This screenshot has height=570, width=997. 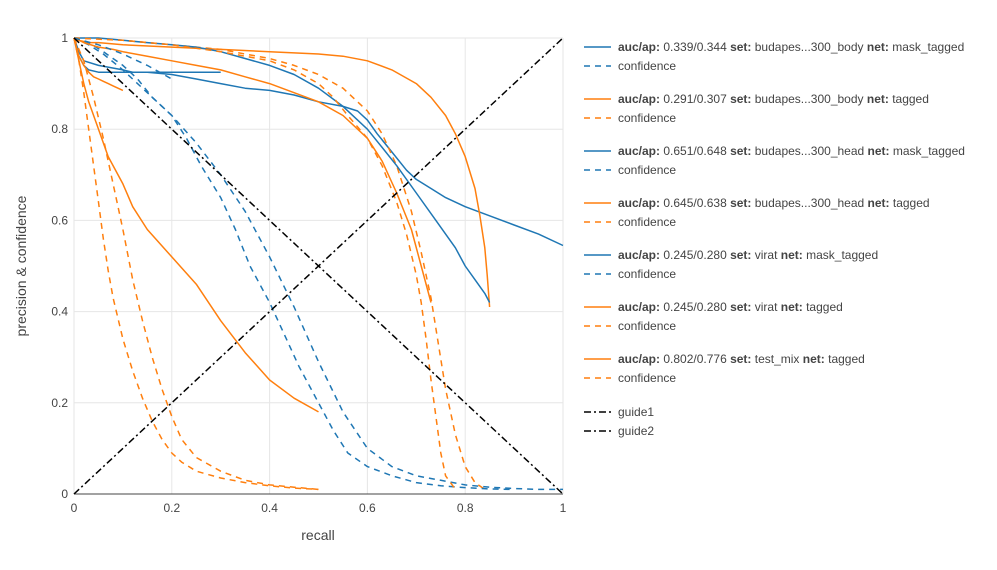 I want to click on y-tick-label: 0, so click(x=64, y=494).